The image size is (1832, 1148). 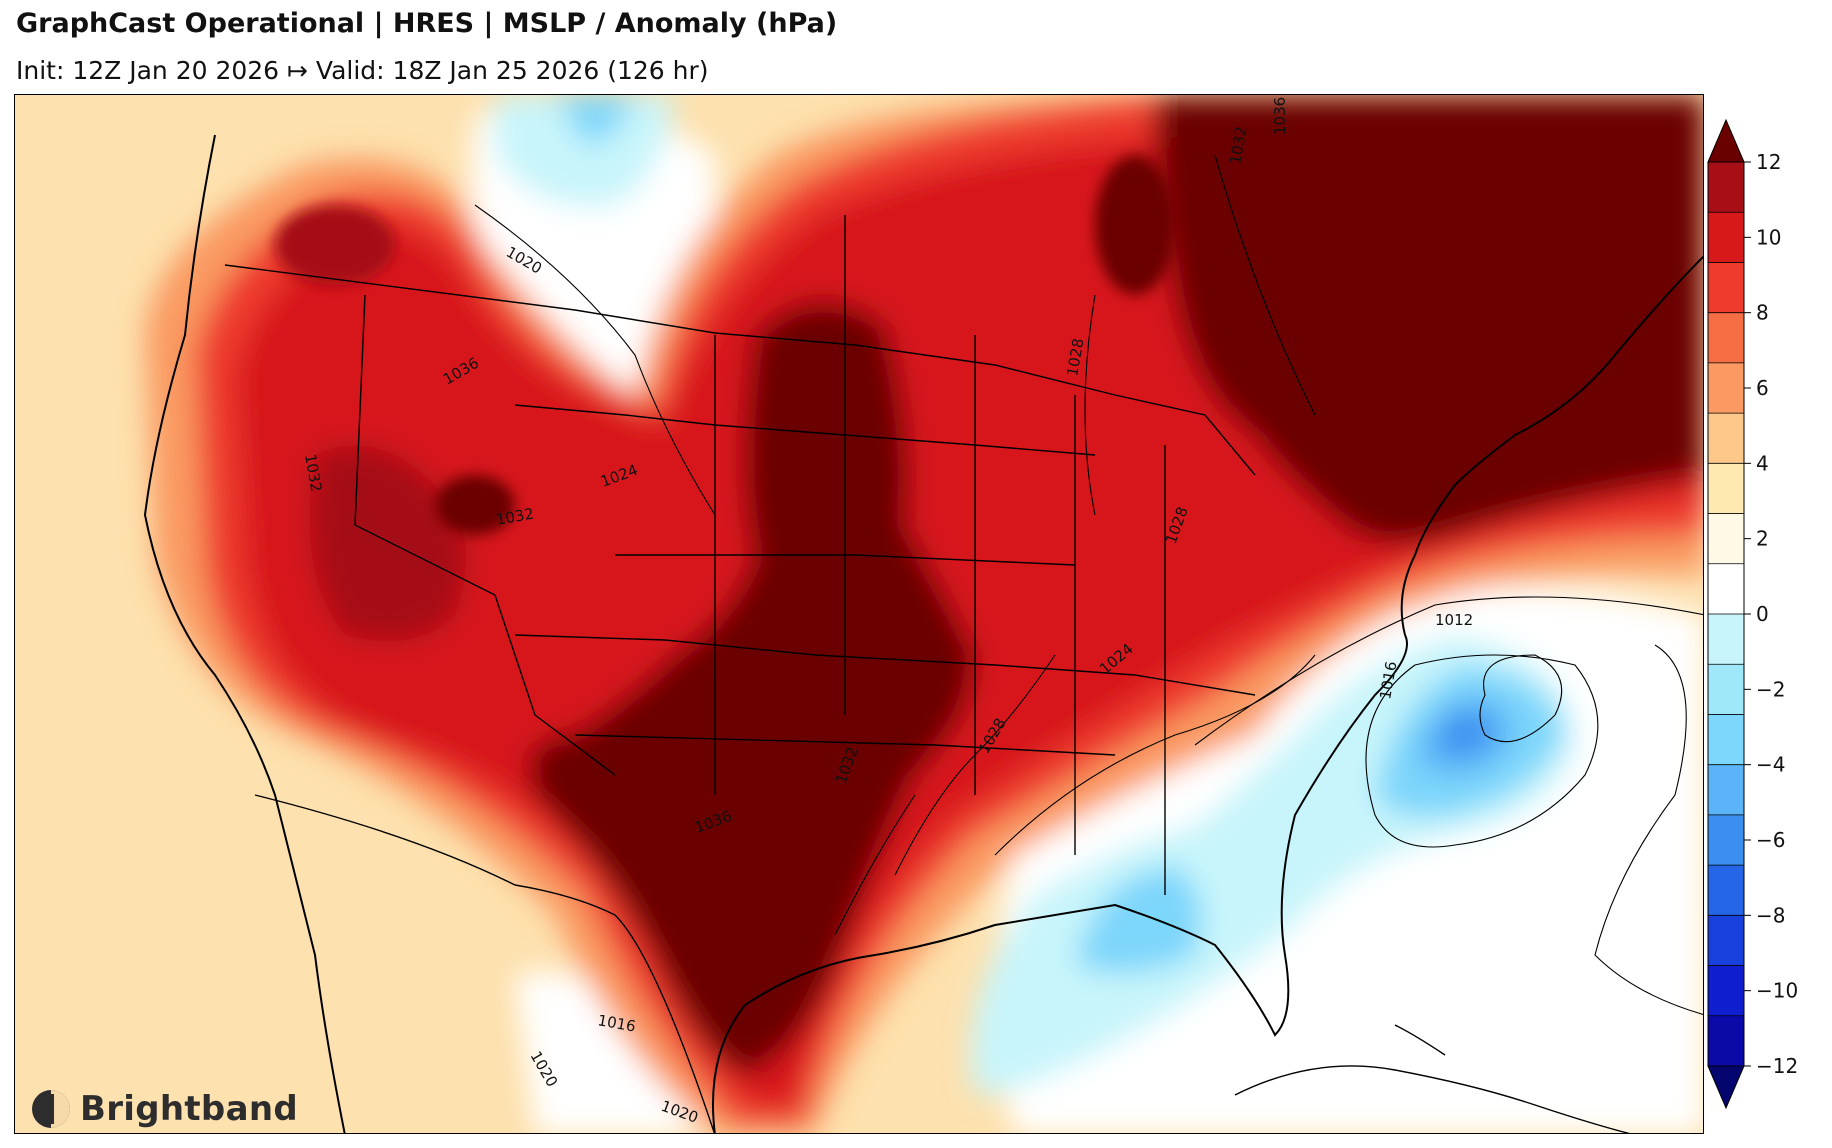 What do you see at coordinates (1770, 840) in the screenshot?
I see `colorbar-tick-label: −6` at bounding box center [1770, 840].